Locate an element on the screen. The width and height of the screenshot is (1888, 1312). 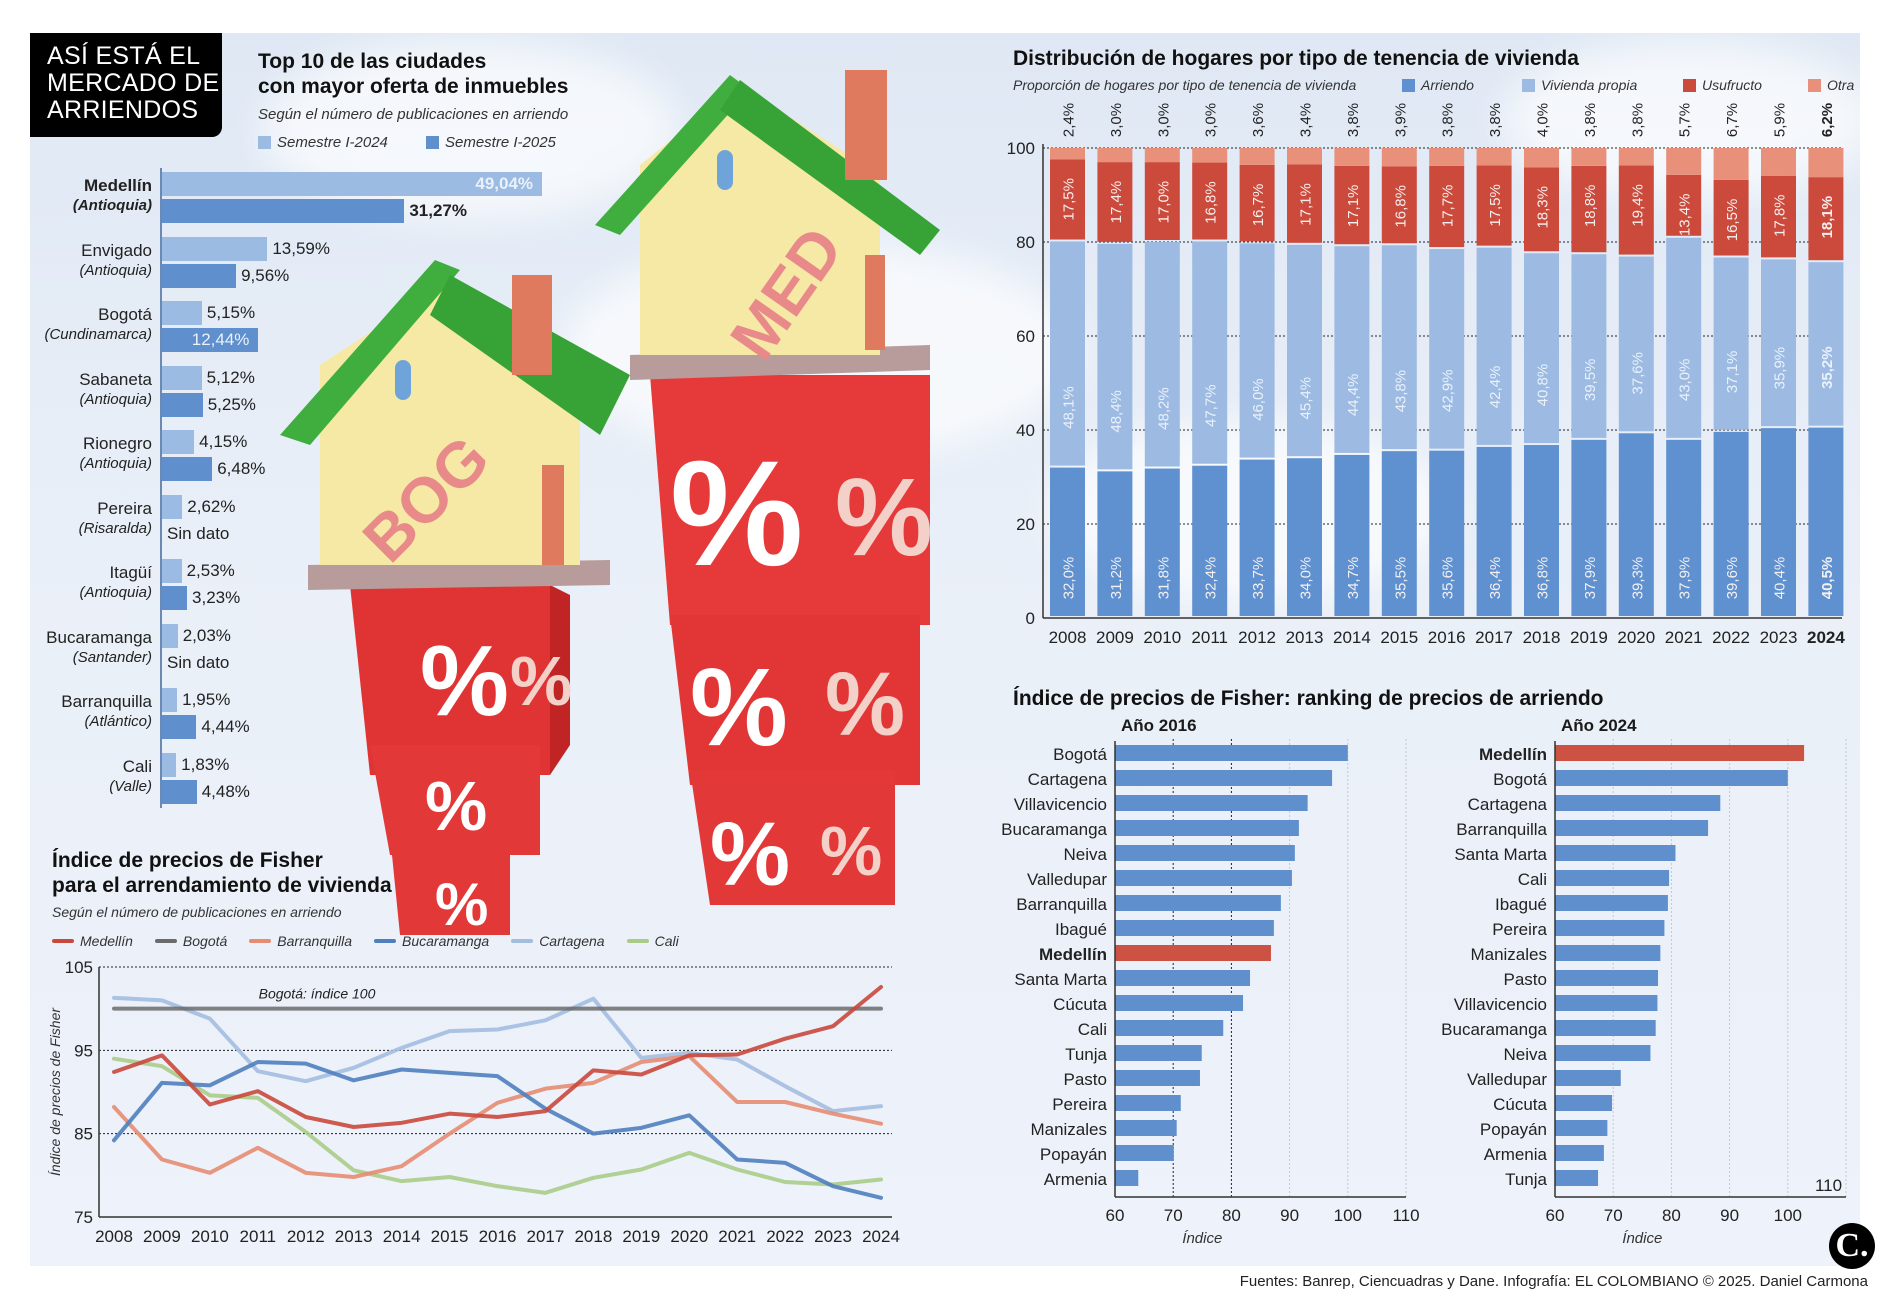
stacked-value-label: 18,3% is located at coordinates (1543, 207).